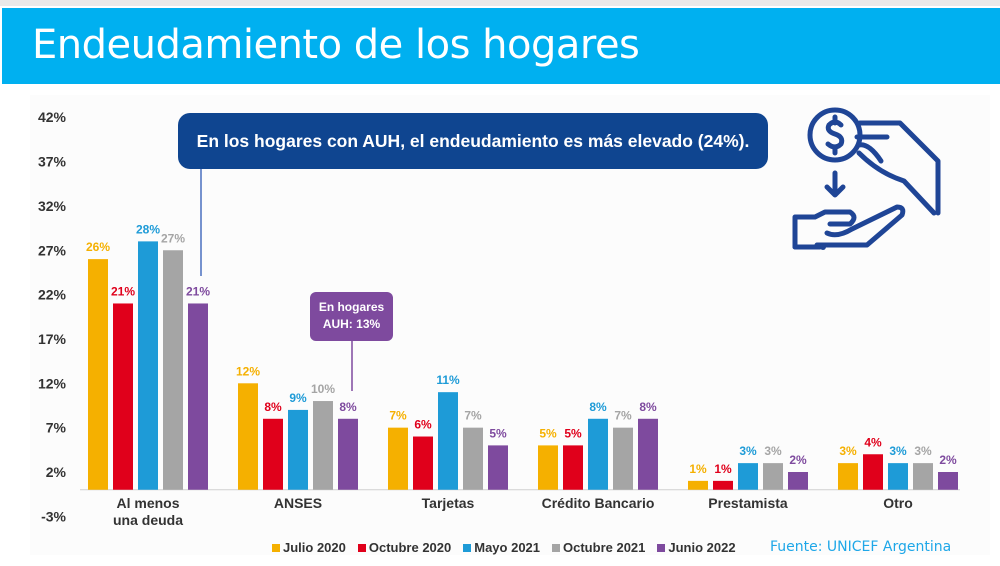  I want to click on y-tick-label: 17%, so click(52, 339).